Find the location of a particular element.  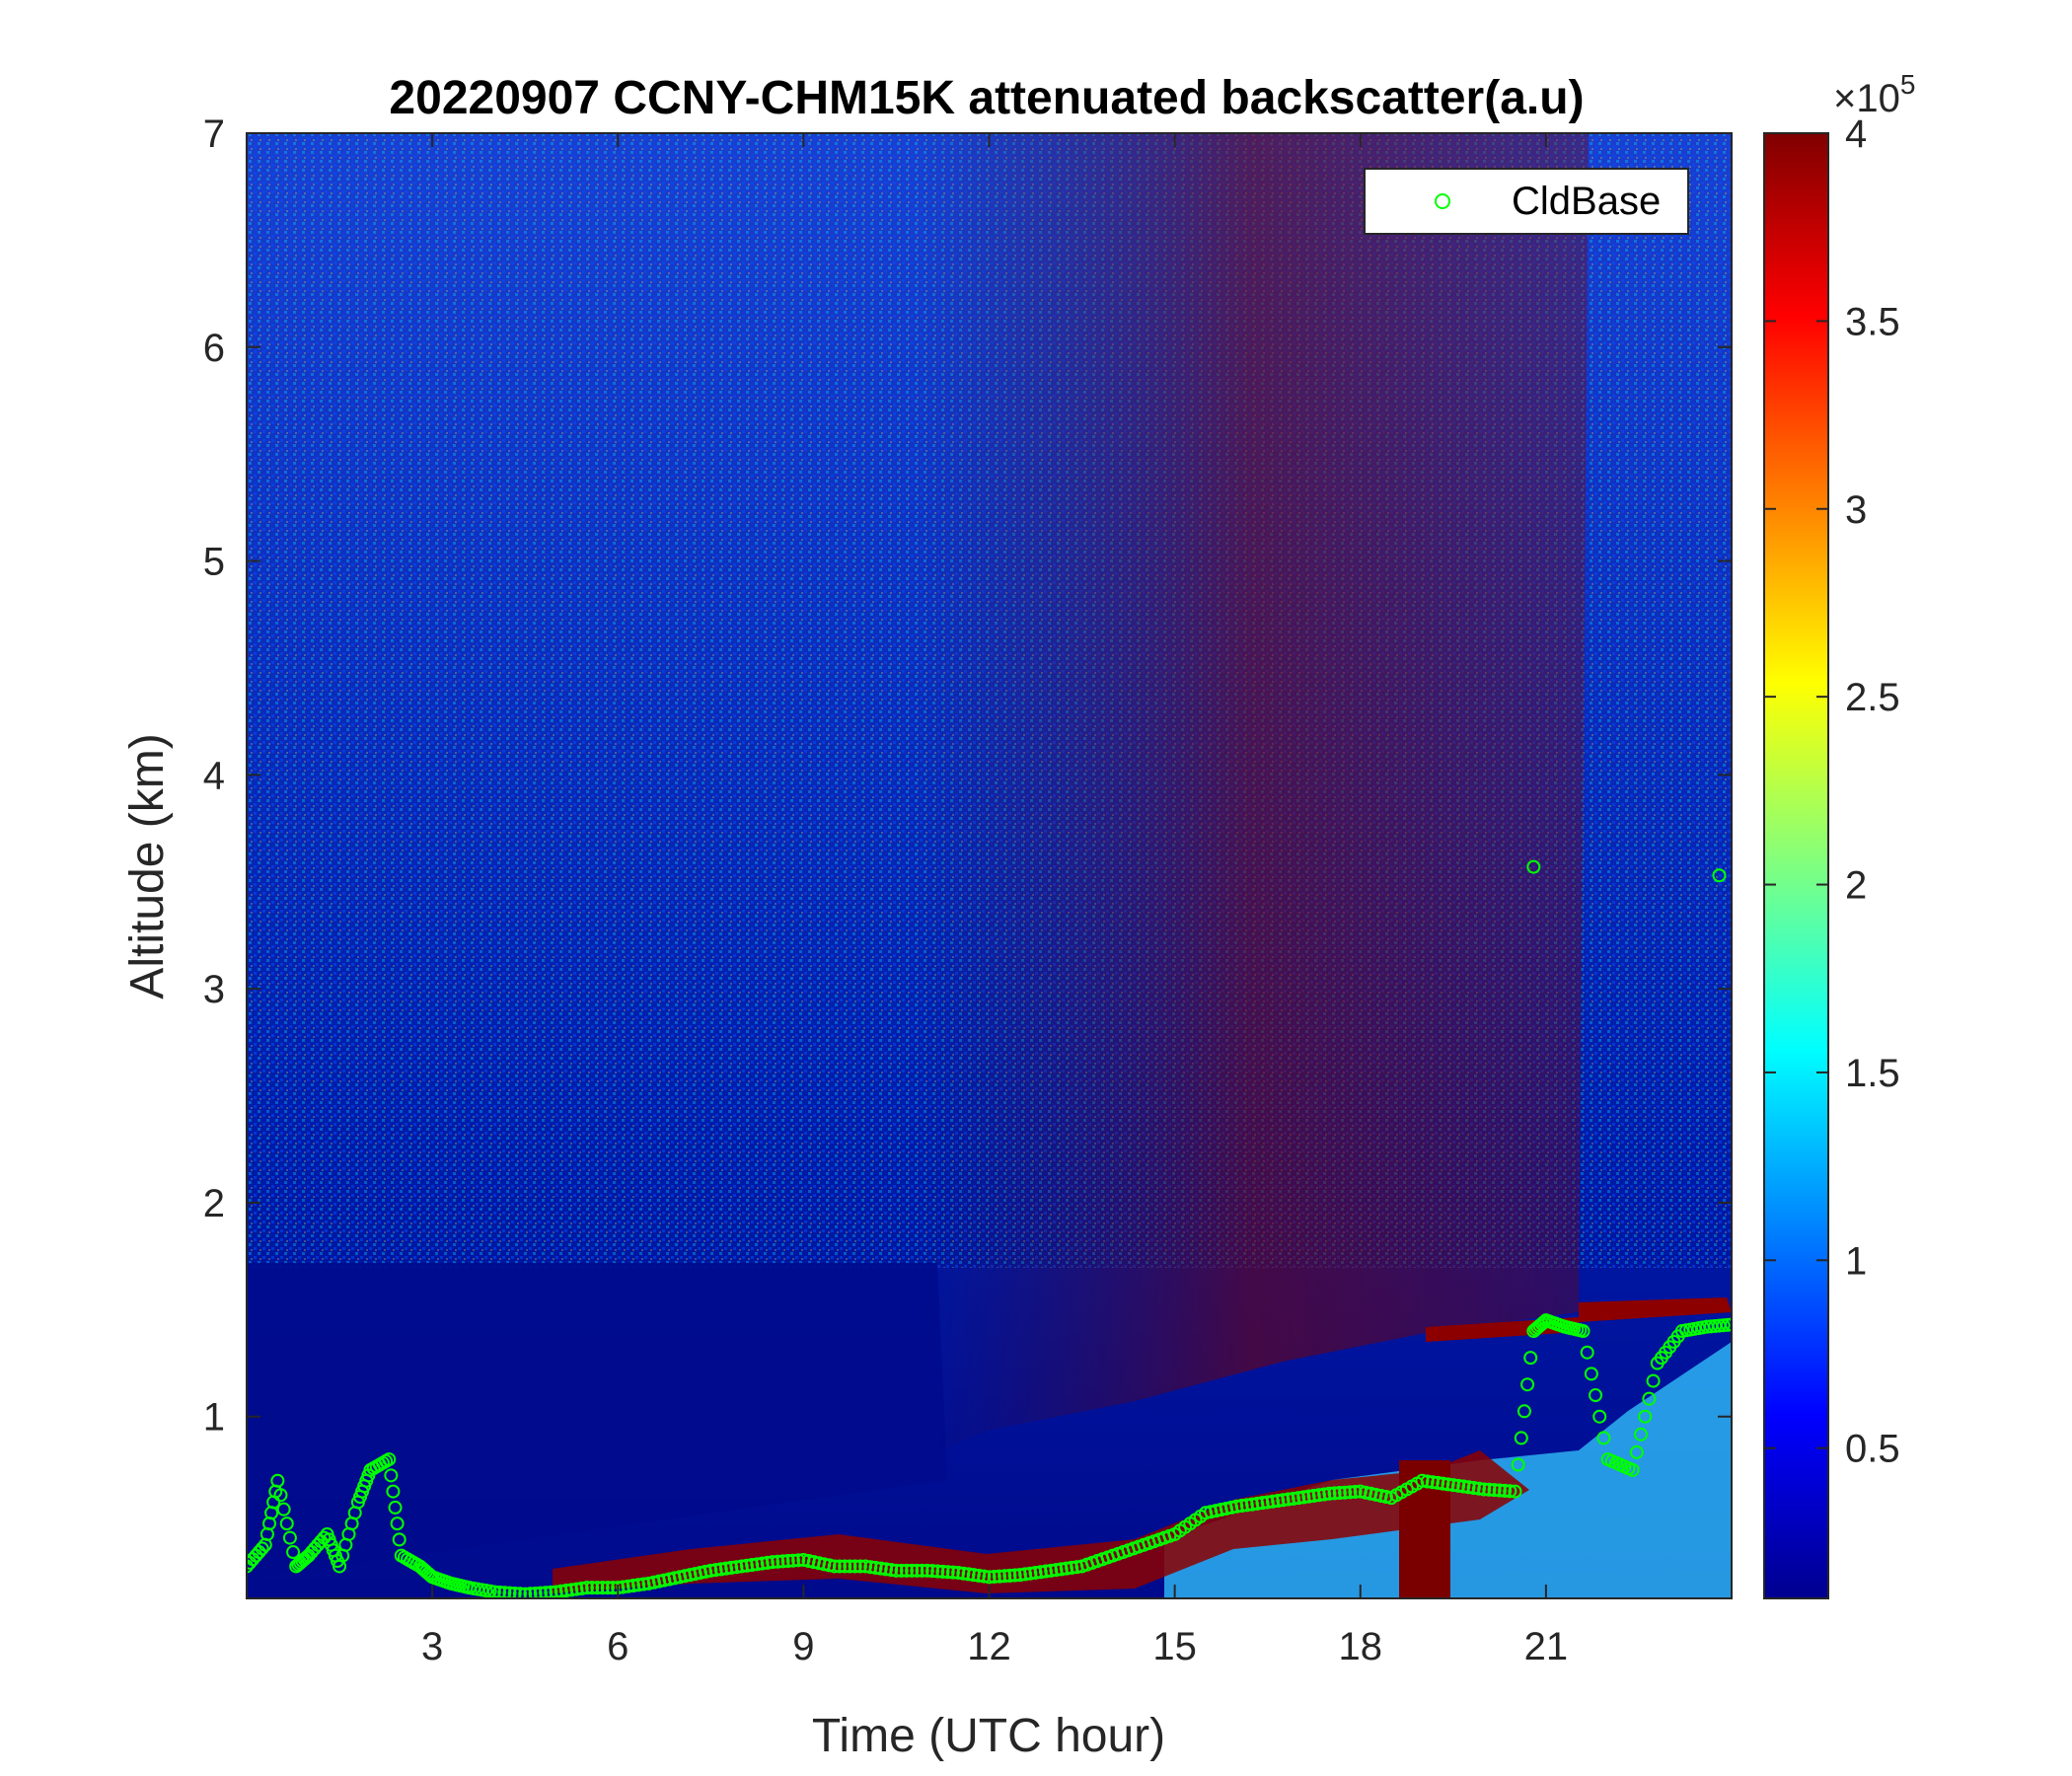

colorbar is located at coordinates (1796, 866).